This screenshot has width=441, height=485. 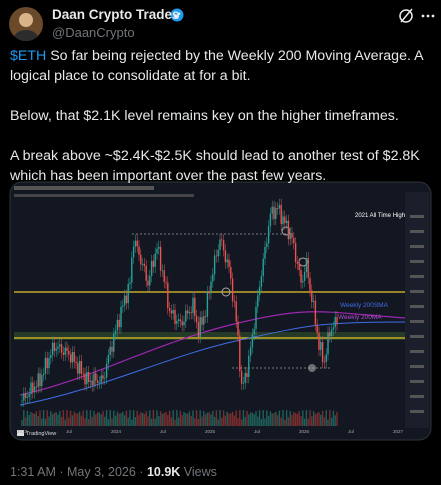 What do you see at coordinates (20, 433) in the screenshot?
I see `brand-logo` at bounding box center [20, 433].